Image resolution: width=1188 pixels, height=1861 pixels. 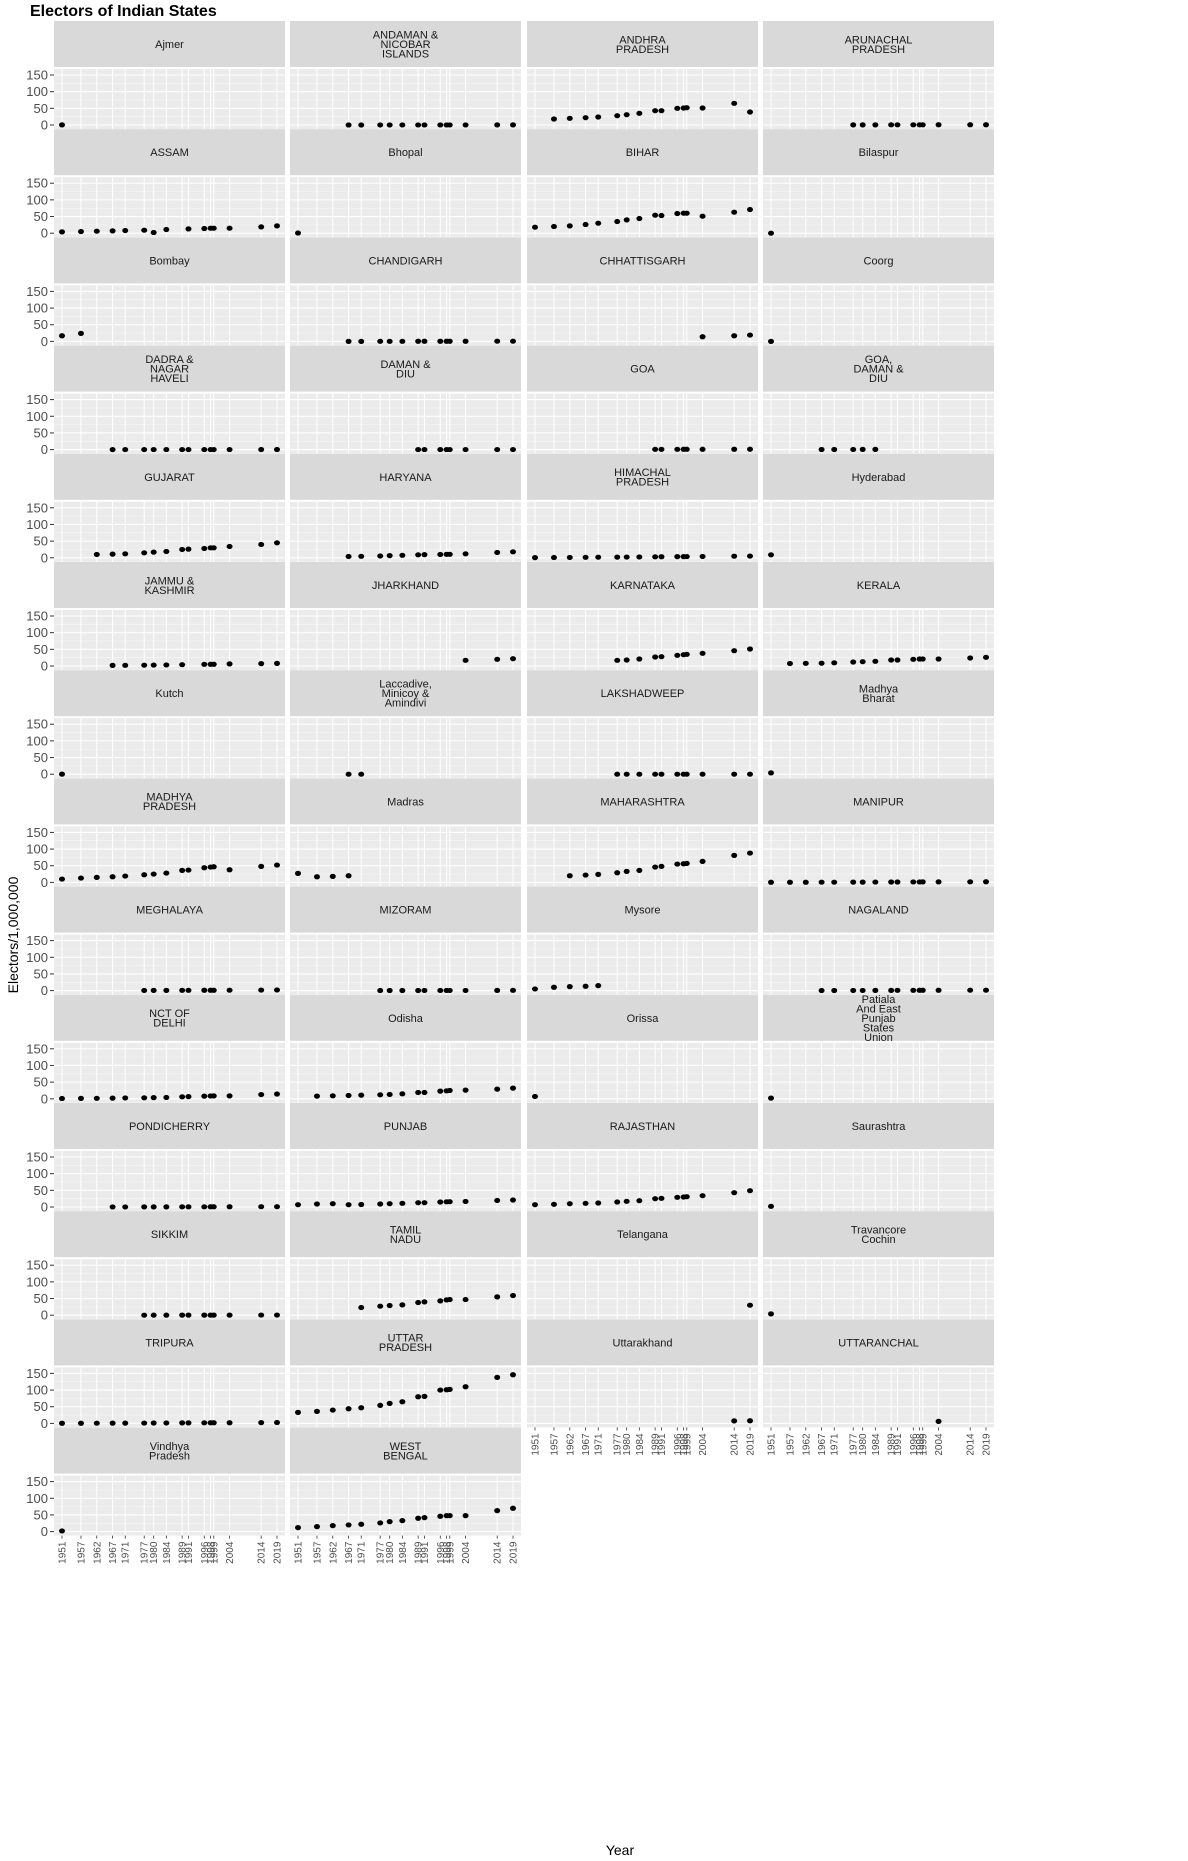 I want to click on facet-strip-label: JAMMU & KASHMIR, so click(x=169, y=586).